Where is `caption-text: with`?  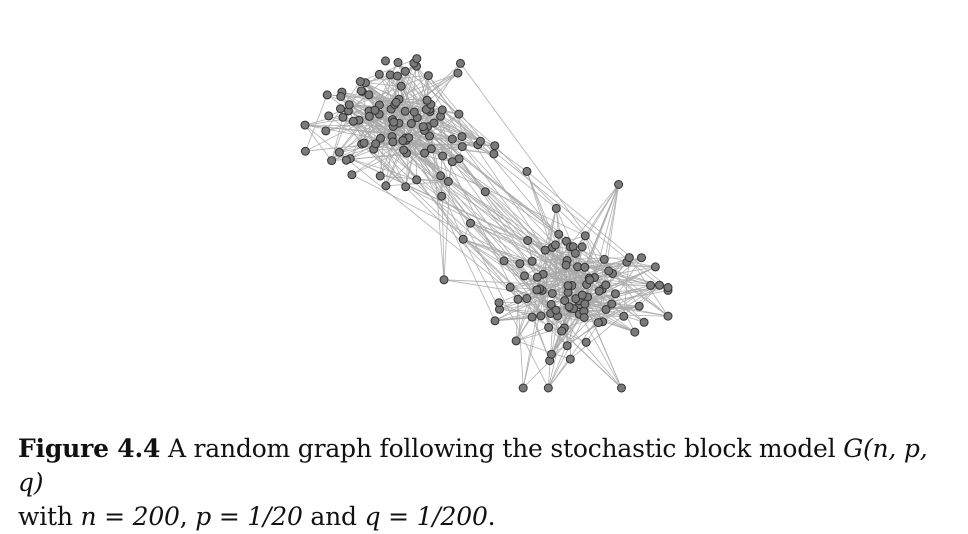
caption-text: with is located at coordinates (45, 516).